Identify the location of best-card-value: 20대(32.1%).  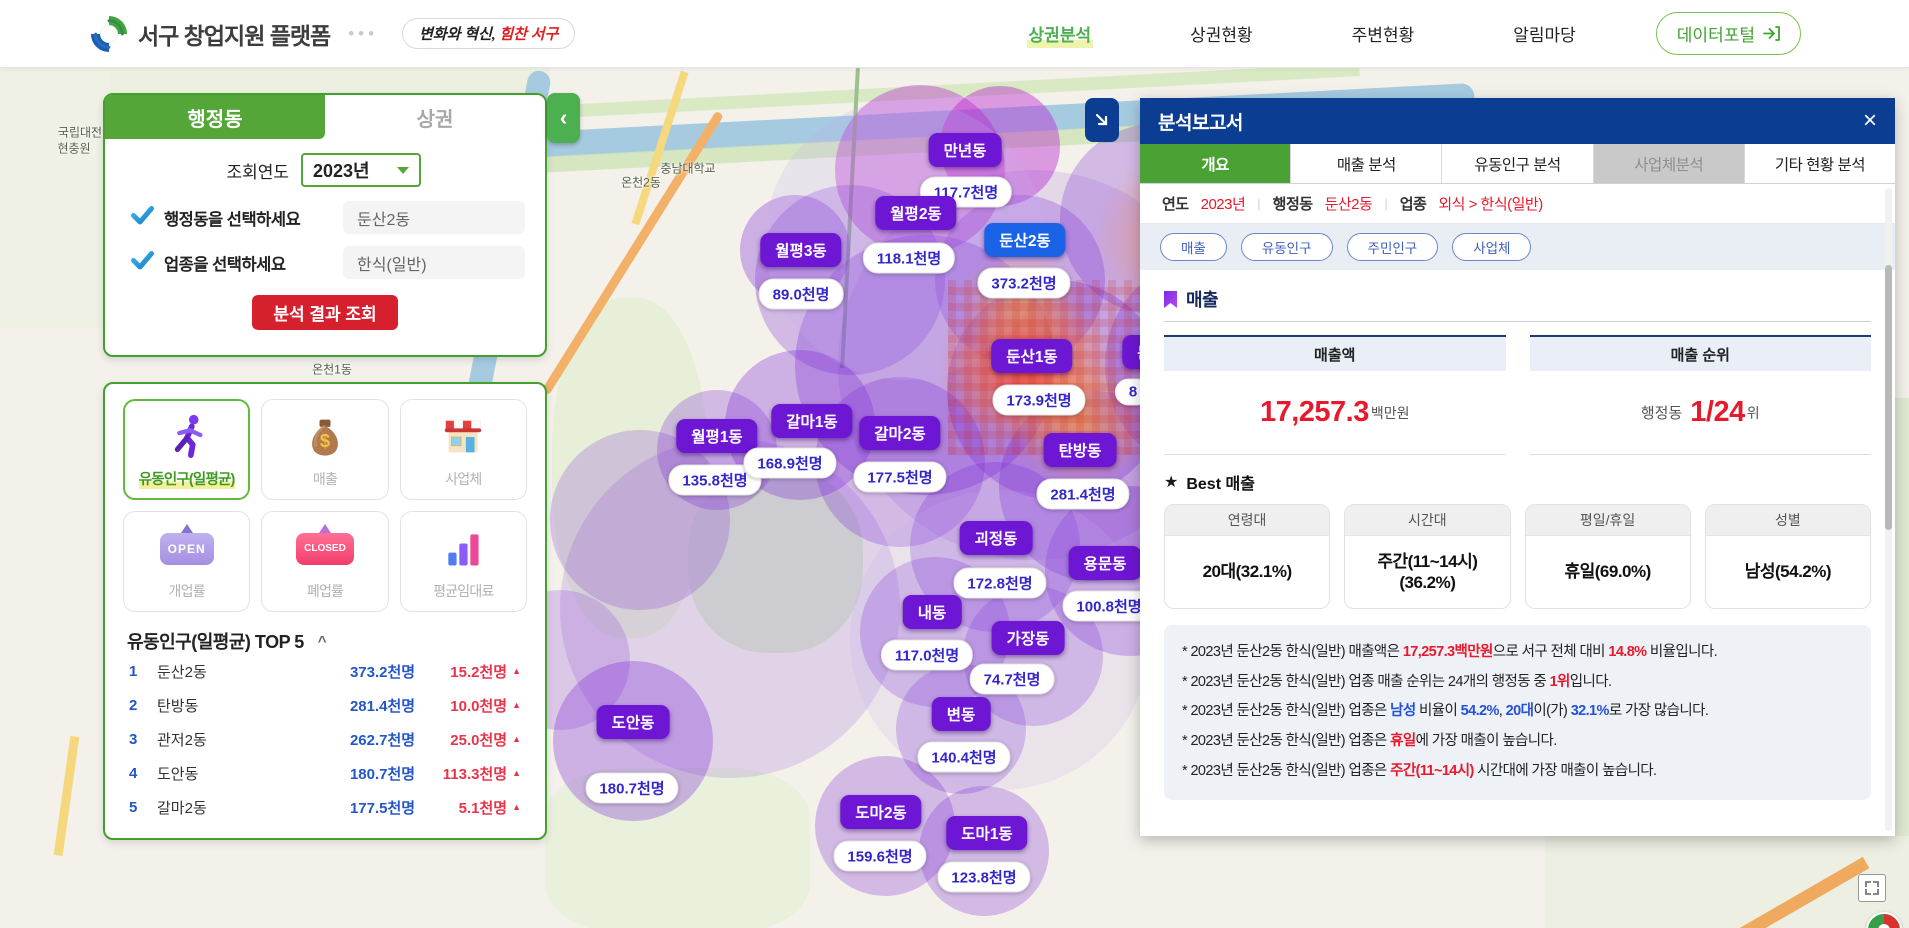
(1247, 572).